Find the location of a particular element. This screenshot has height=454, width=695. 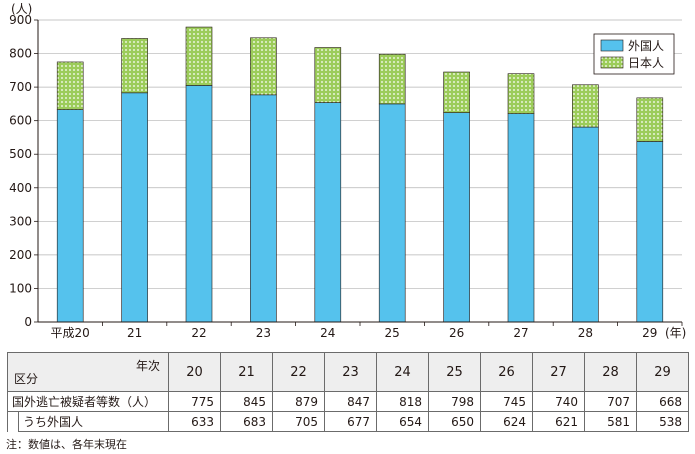

table-cell: 818 is located at coordinates (402, 401).